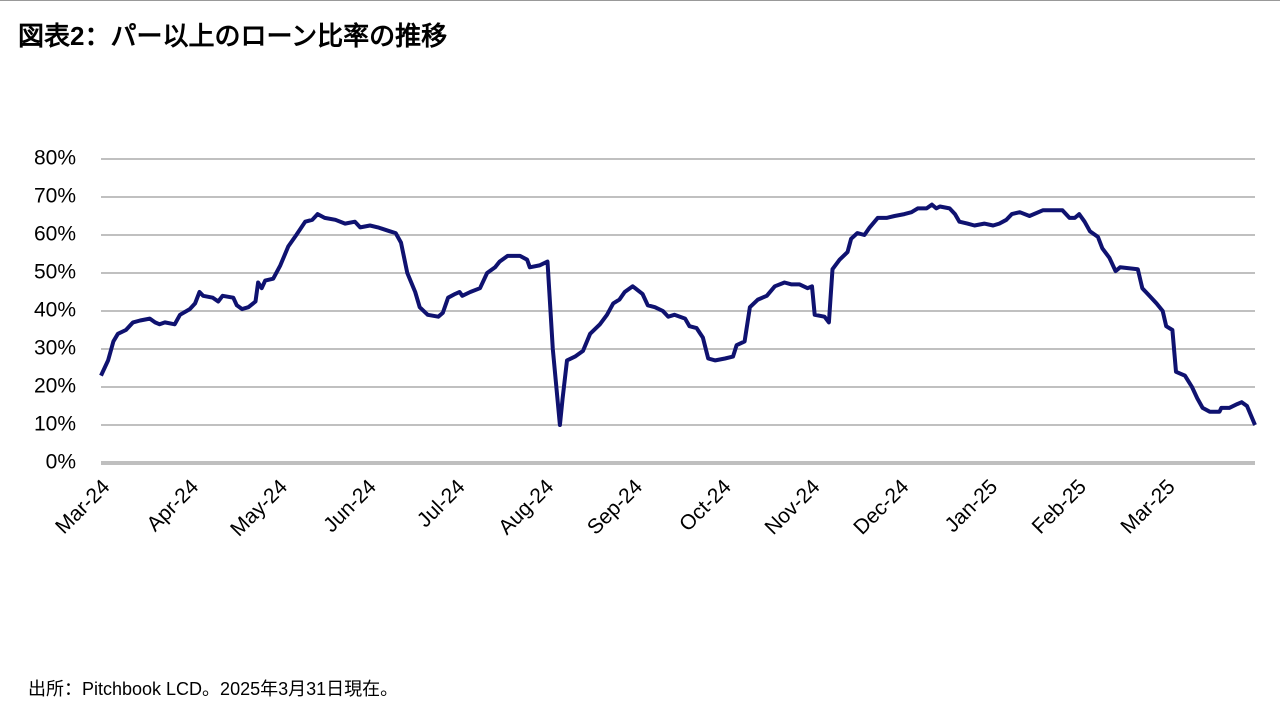  Describe the element at coordinates (55, 424) in the screenshot. I see `y-tick-label: 10%` at that location.